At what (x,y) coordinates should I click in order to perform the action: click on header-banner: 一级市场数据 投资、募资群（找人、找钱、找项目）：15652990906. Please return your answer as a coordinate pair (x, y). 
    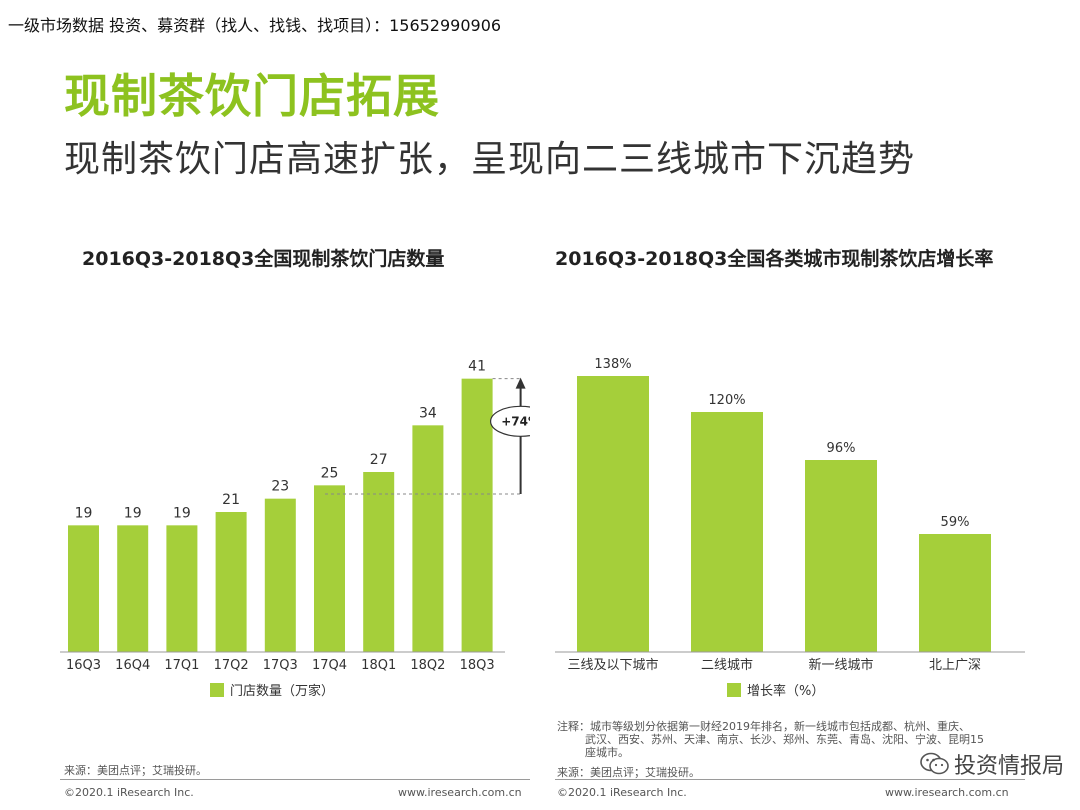
    Looking at the image, I should click on (255, 25).